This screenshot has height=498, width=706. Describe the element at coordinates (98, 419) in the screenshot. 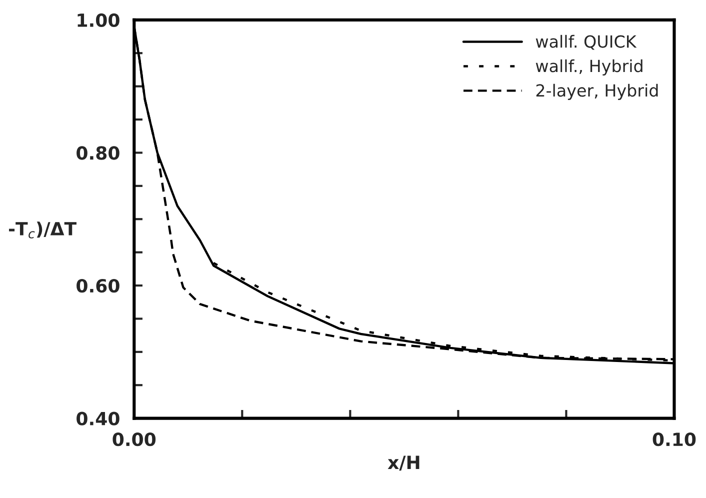

I see `y-tick-label: 0.40` at that location.